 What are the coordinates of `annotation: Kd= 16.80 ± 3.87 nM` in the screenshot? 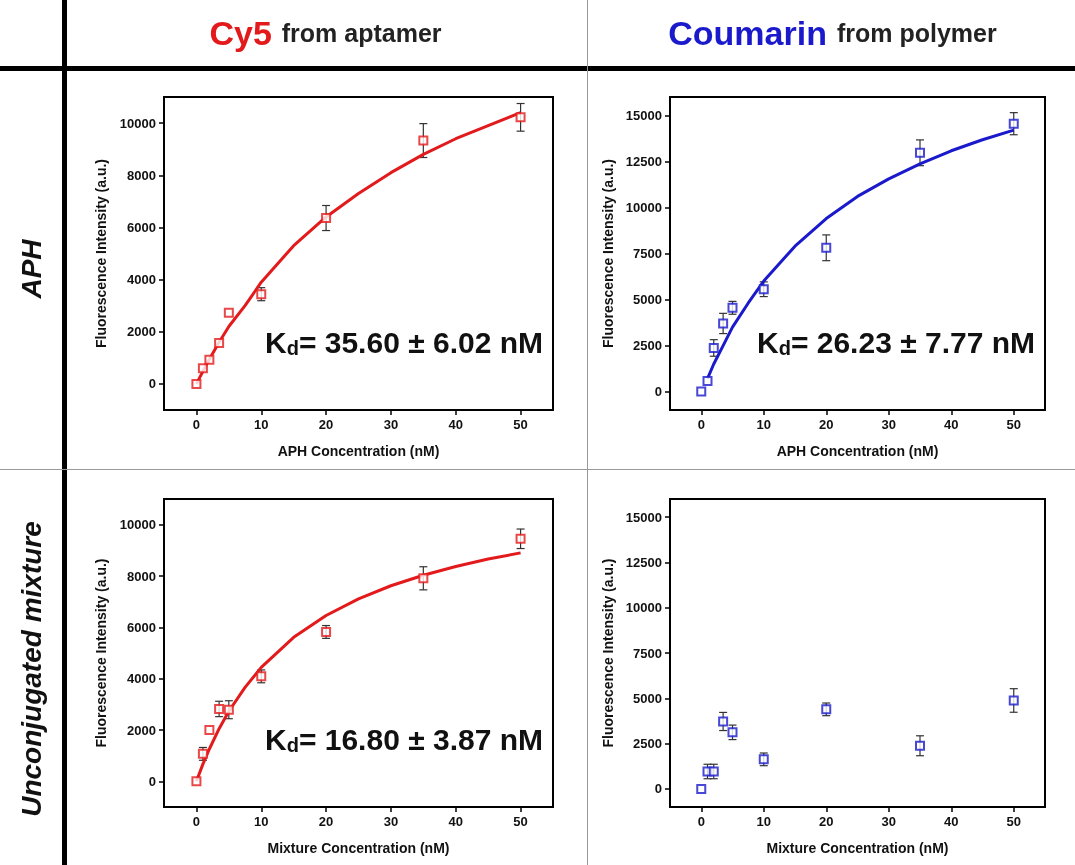 It's located at (404, 739).